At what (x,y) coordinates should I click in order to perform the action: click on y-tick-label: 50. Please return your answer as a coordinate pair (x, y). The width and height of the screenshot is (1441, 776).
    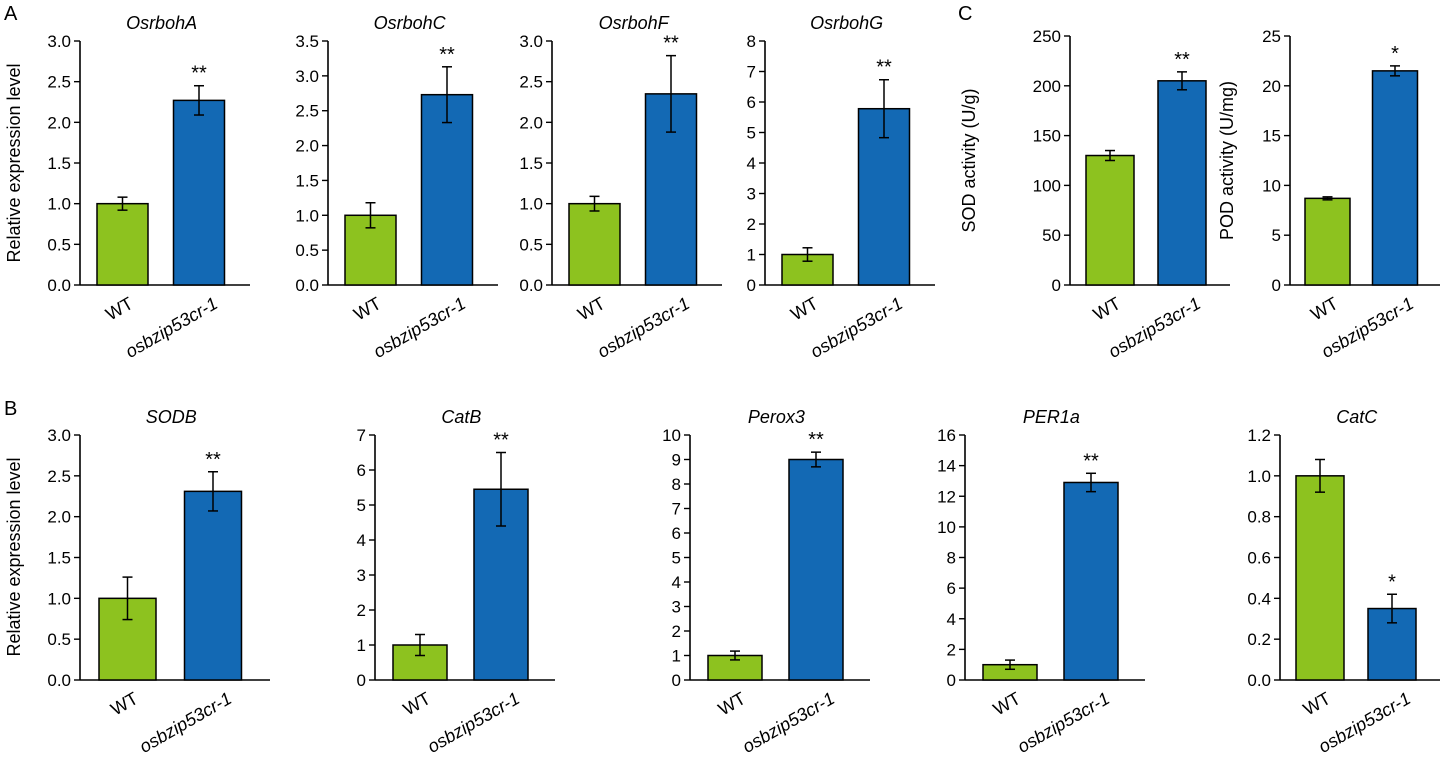
    Looking at the image, I should click on (1051, 235).